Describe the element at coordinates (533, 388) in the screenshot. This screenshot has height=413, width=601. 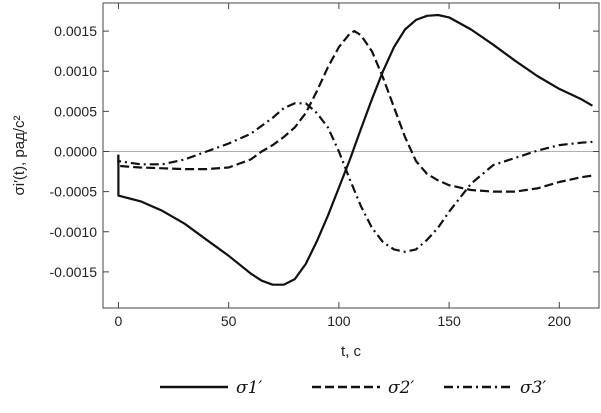
I see `legend-label-3: σ3′` at that location.